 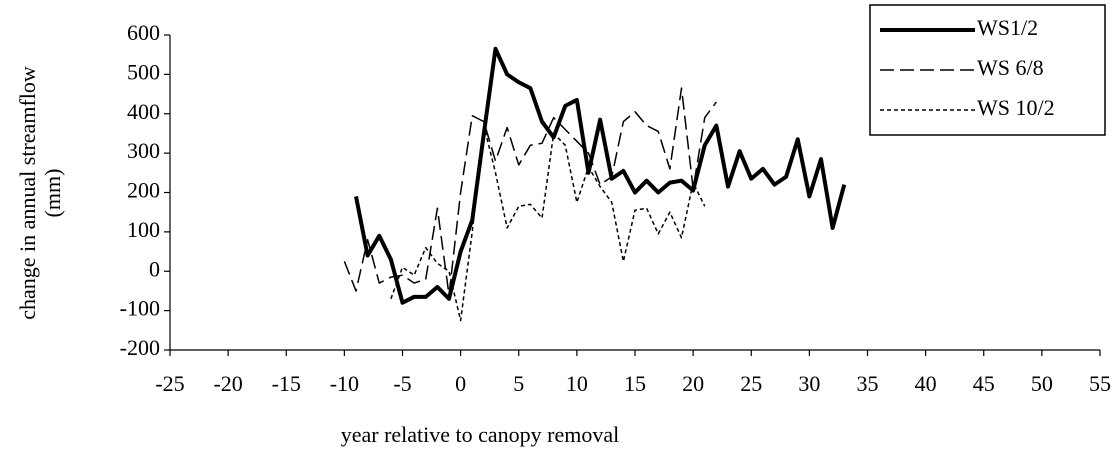 What do you see at coordinates (809, 383) in the screenshot?
I see `x-tick-label: 30` at bounding box center [809, 383].